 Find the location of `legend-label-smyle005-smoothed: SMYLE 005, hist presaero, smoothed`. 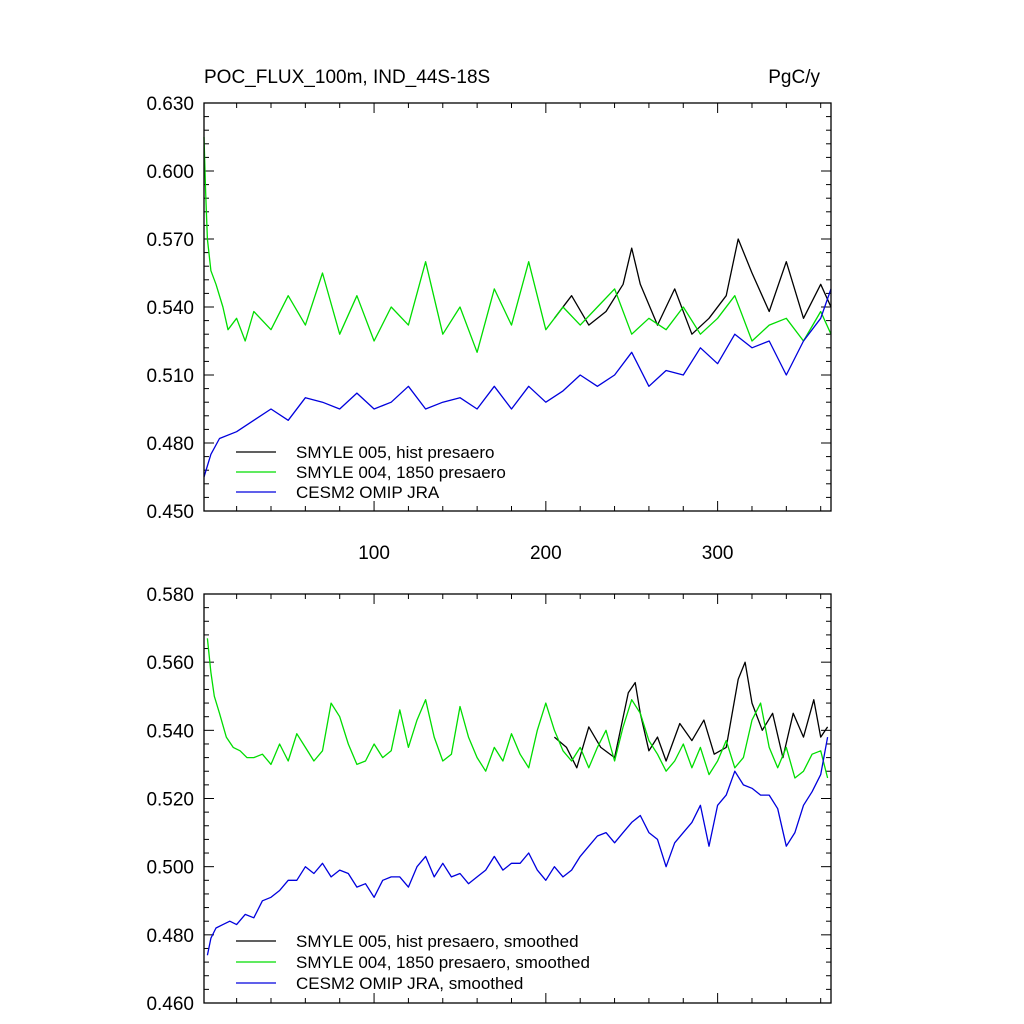

legend-label-smyle005-smoothed: SMYLE 005, hist presaero, smoothed is located at coordinates (437, 941).